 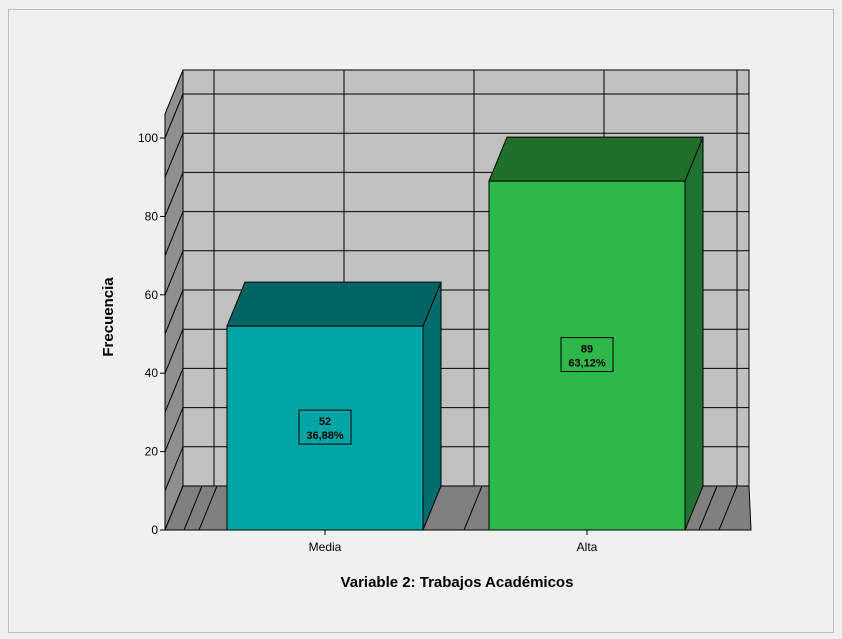 What do you see at coordinates (587, 364) in the screenshot?
I see `data-label-percent: 63,12%` at bounding box center [587, 364].